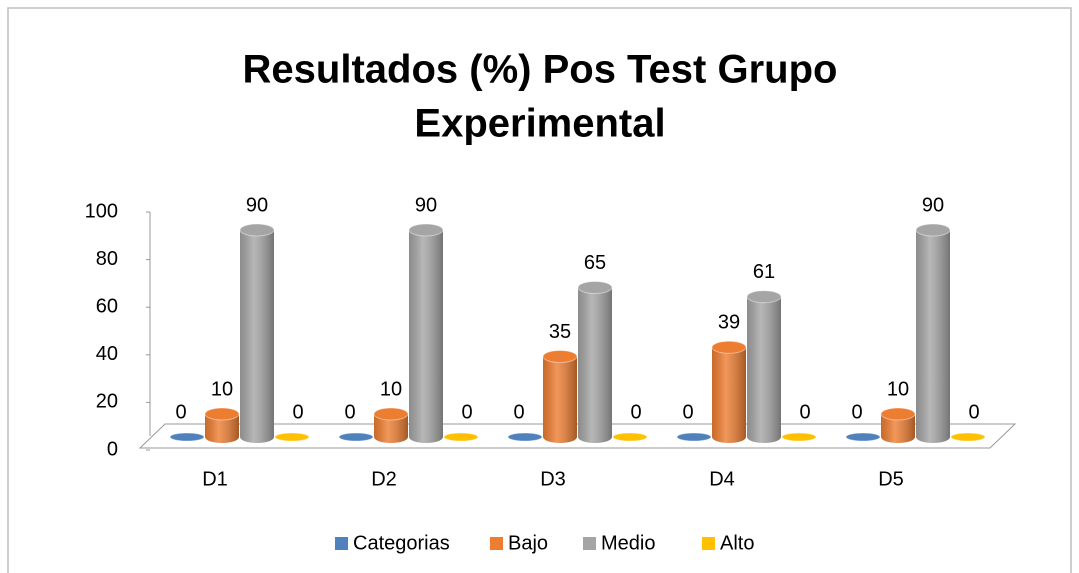  I want to click on x-tick-label: D3, so click(553, 479).